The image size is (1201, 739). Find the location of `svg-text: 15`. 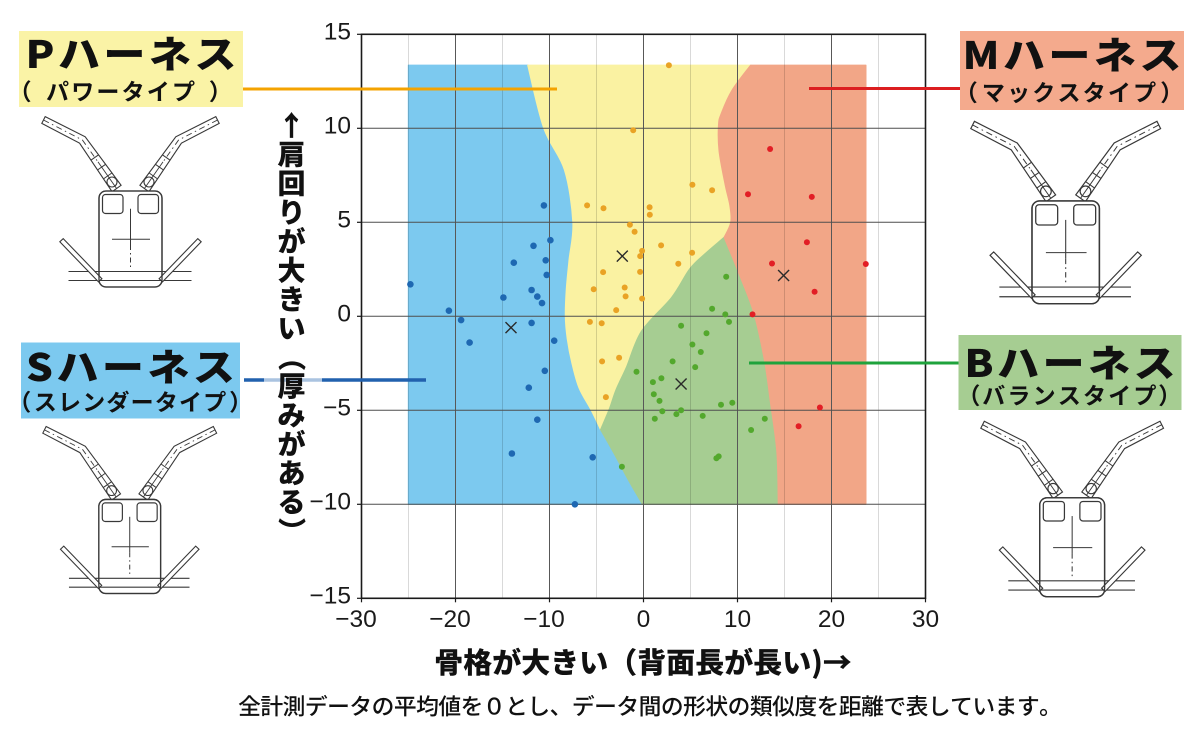

svg-text: 15 is located at coordinates (337, 31).